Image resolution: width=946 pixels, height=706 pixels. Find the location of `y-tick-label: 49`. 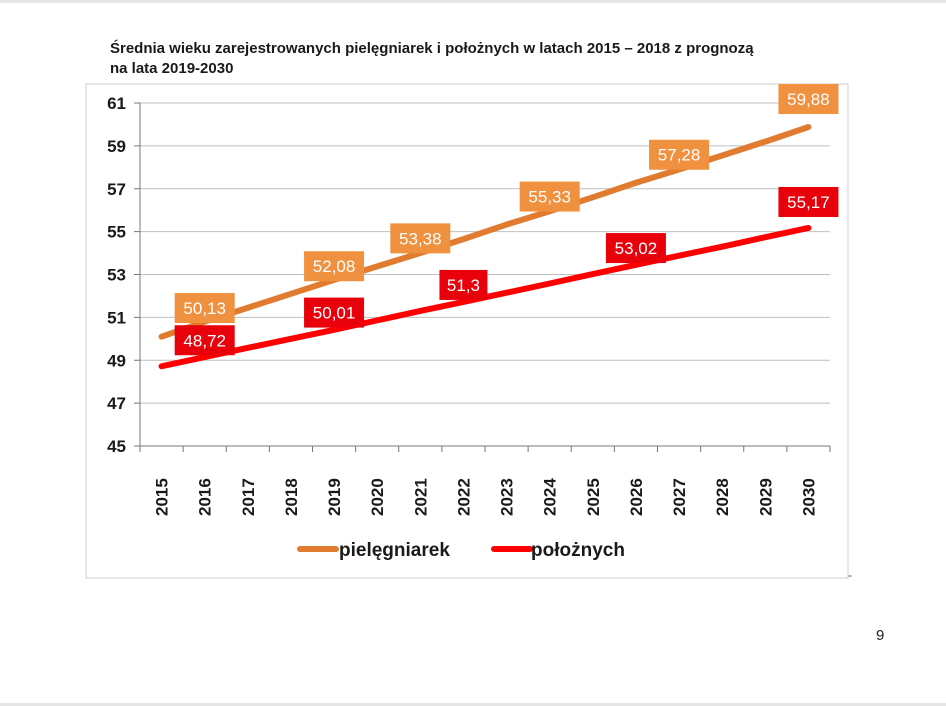

y-tick-label: 49 is located at coordinates (116, 360).